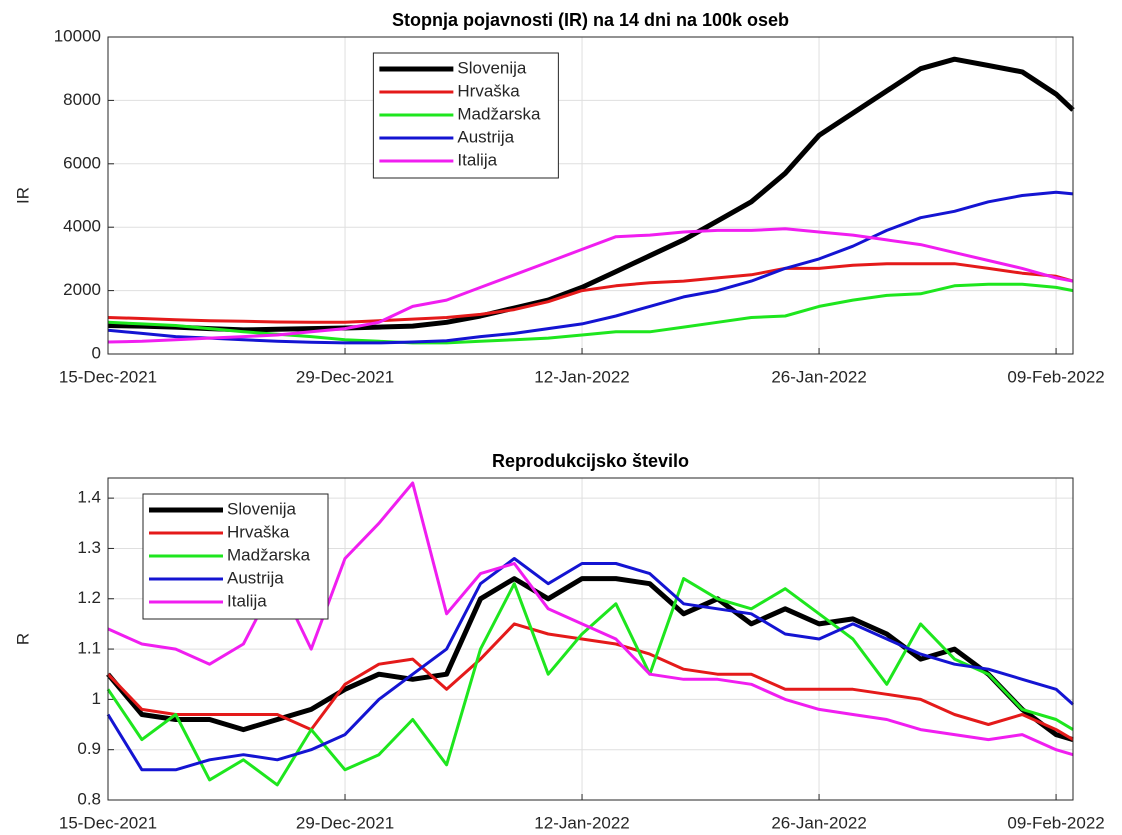 The image size is (1122, 835). What do you see at coordinates (82, 162) in the screenshot?
I see `y-tick-label: 6000` at bounding box center [82, 162].